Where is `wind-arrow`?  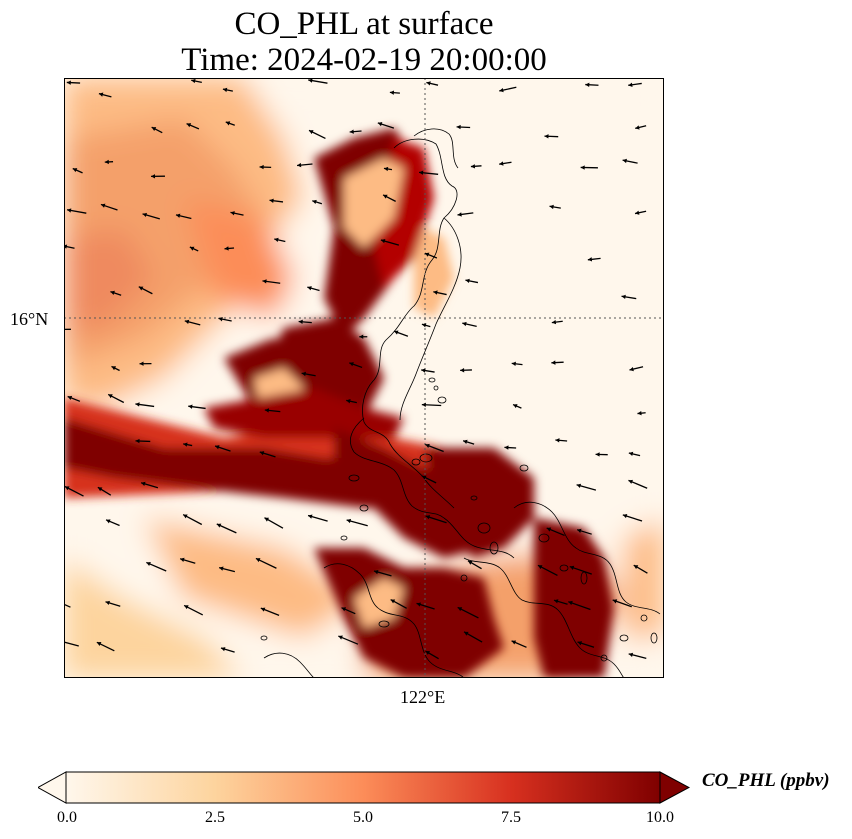 wind-arrow is located at coordinates (67, 605).